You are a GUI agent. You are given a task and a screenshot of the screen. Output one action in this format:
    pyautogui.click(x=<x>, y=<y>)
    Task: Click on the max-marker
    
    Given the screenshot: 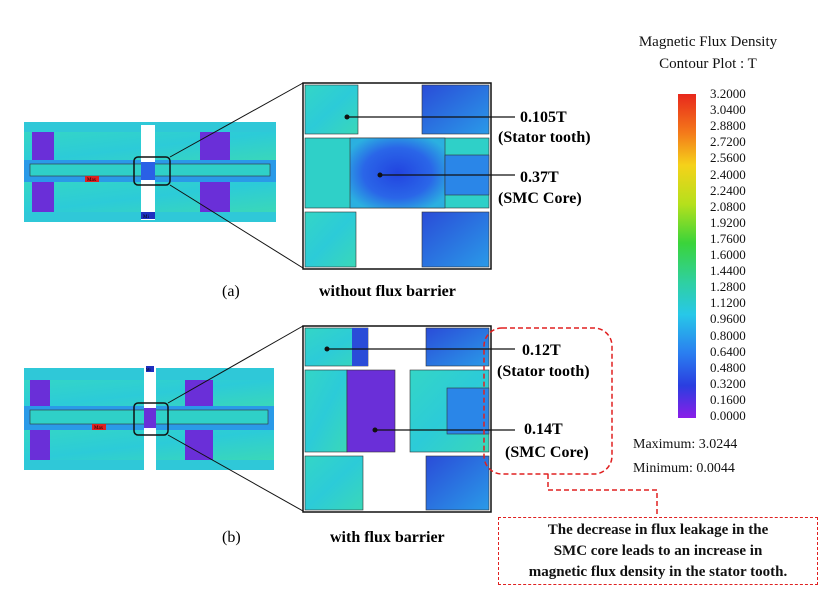 What is the action you would take?
    pyautogui.click(x=92, y=179)
    